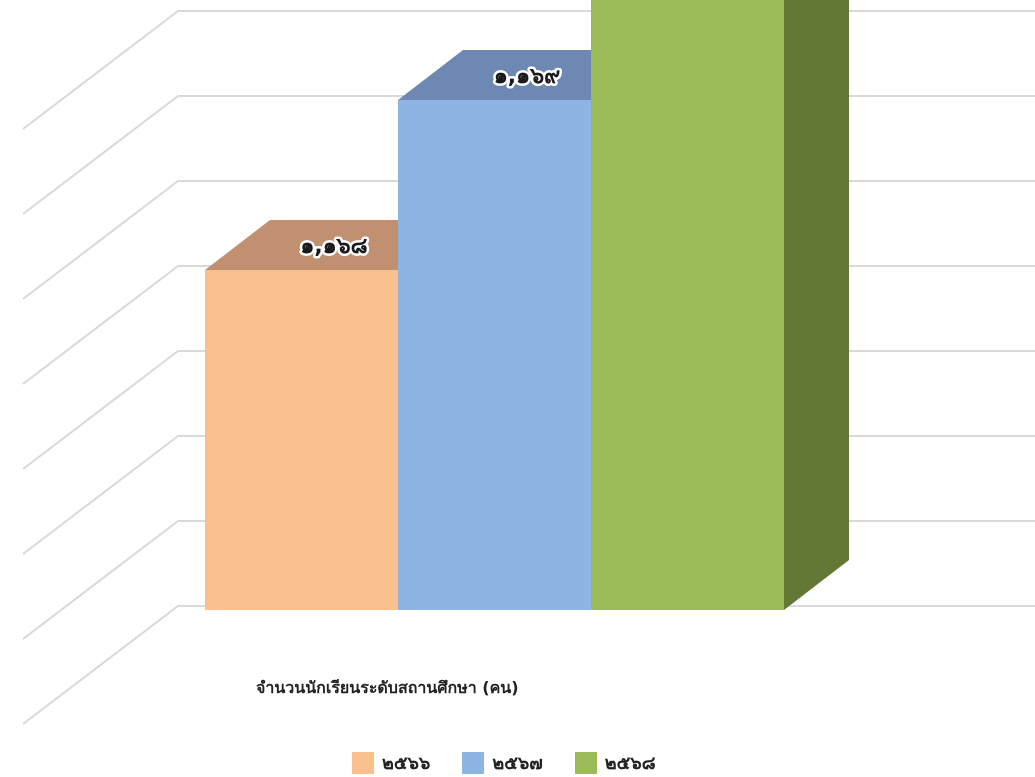 Image resolution: width=1035 pixels, height=777 pixels. Describe the element at coordinates (816, 305) in the screenshot. I see `bar-side` at that location.